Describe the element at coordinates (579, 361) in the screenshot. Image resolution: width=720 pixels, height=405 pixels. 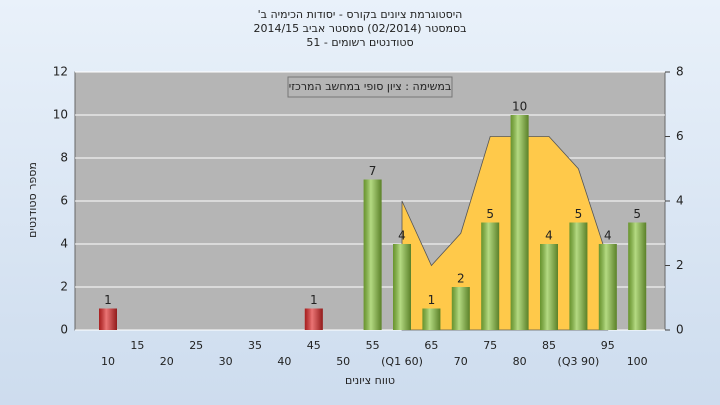
I see `x-tick-label: (Q3 90)` at that location.